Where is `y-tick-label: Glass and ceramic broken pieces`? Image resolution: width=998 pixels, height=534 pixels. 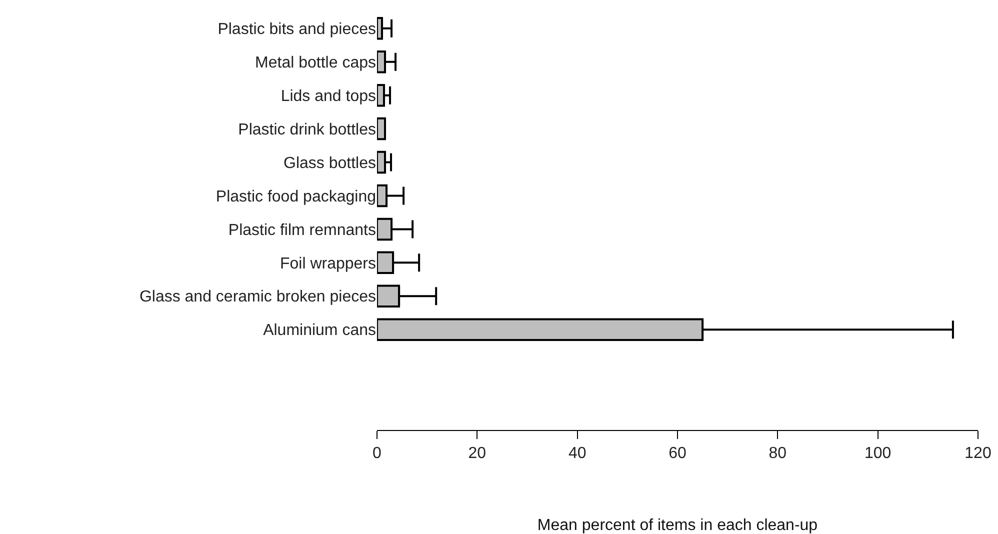
y-tick-label: Glass and ceramic broken pieces is located at coordinates (257, 297).